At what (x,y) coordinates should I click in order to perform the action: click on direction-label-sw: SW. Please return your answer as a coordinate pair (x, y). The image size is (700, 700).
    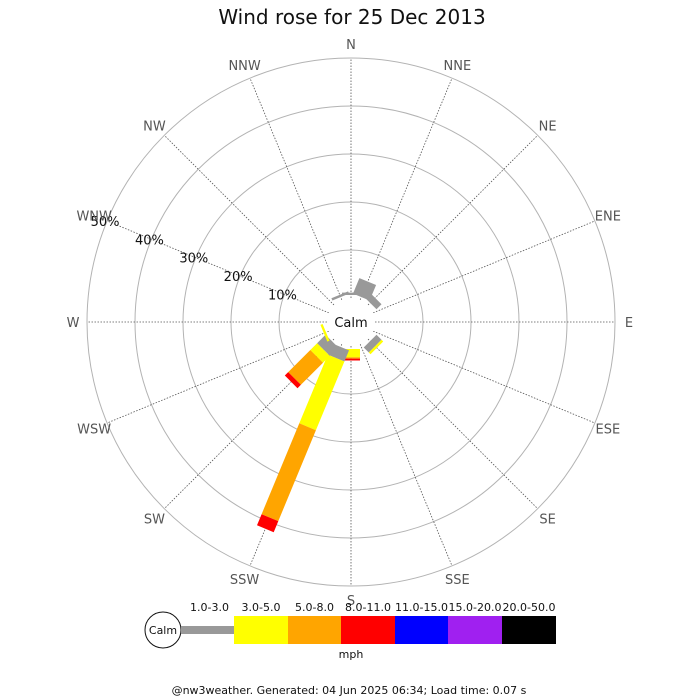
    Looking at the image, I should click on (154, 520).